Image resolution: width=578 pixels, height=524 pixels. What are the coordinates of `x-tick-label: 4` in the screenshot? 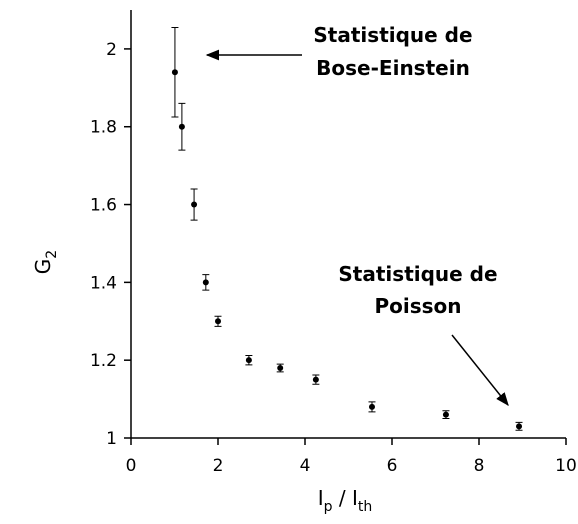 It's located at (305, 466).